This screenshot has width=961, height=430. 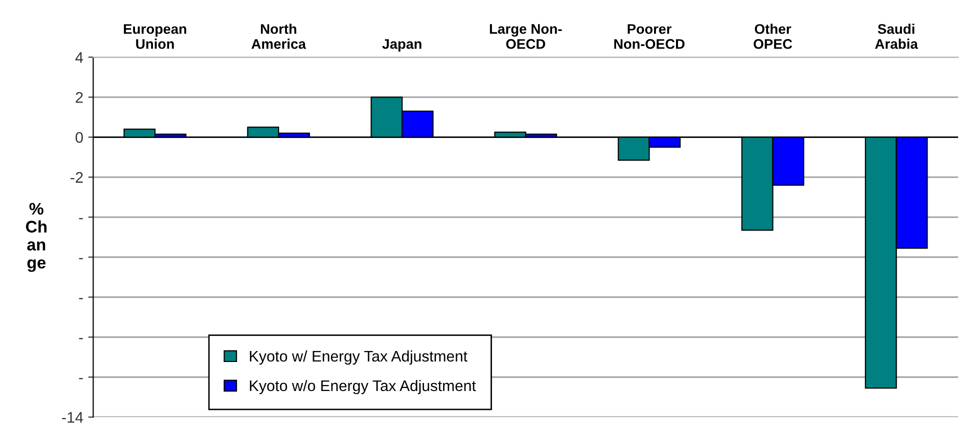 I want to click on x-tick-label: Large Non- OECD, so click(x=526, y=36).